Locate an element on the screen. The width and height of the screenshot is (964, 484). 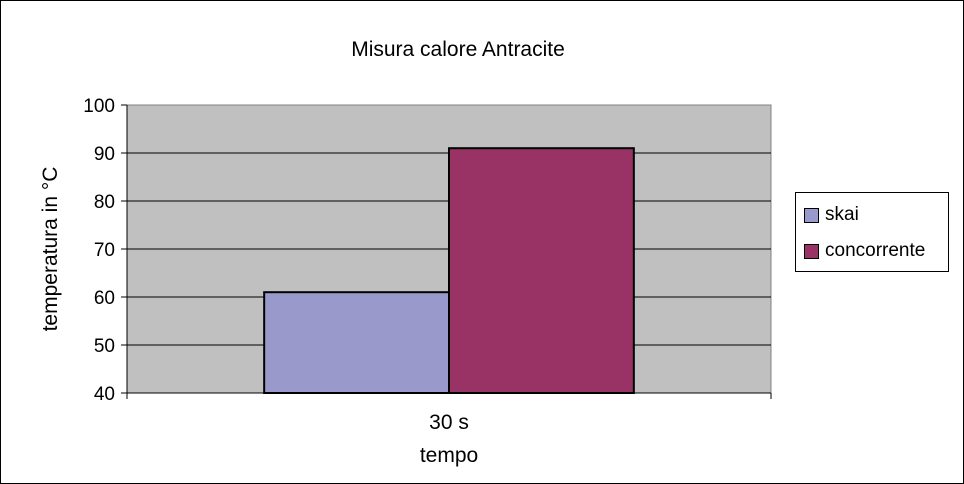
bar-concorrente is located at coordinates (541, 270).